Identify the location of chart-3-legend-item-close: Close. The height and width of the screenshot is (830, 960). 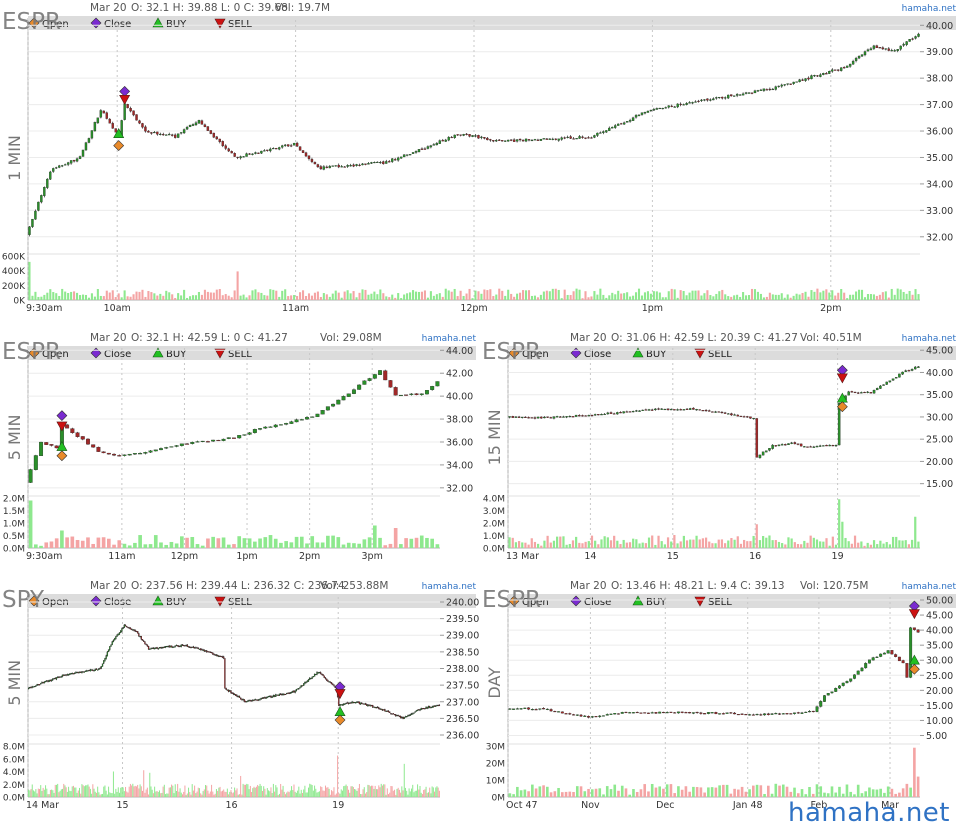
(110, 601).